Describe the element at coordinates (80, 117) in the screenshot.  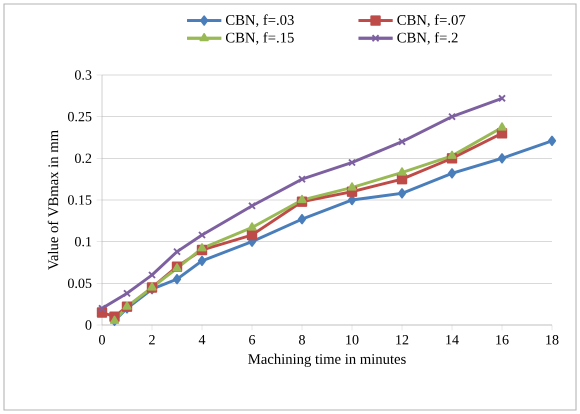
I see `y-tick-label: 0.25` at that location.